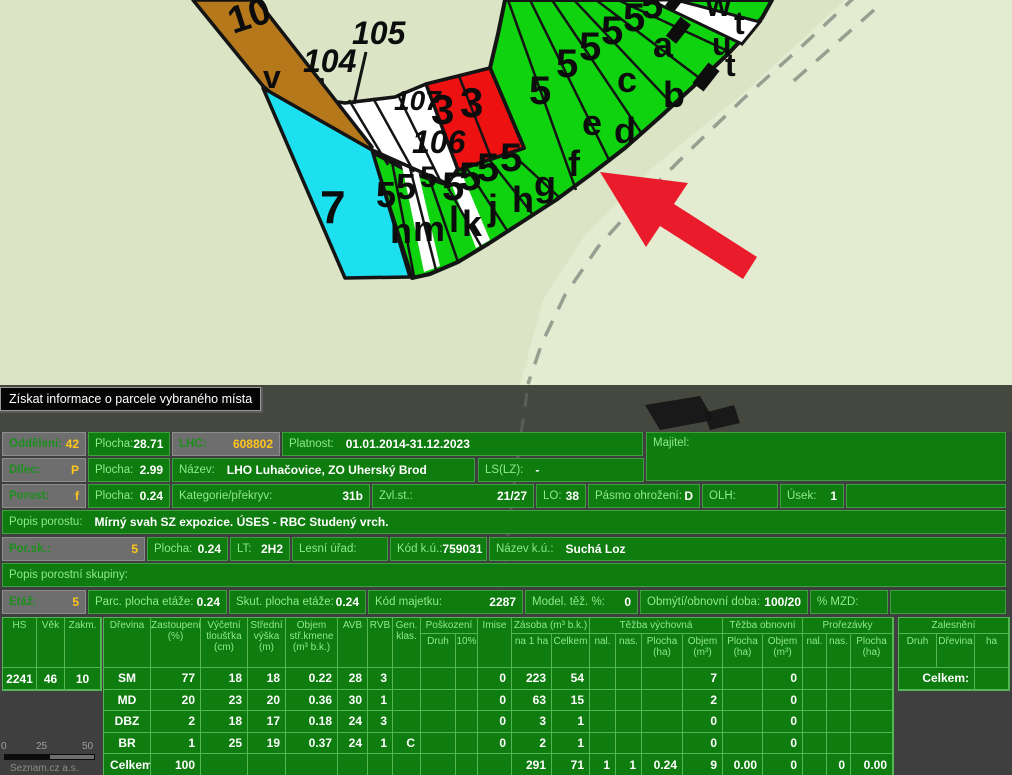 This screenshot has width=1012, height=775. Describe the element at coordinates (592, 122) in the screenshot. I see `map-parcel-label: e` at that location.